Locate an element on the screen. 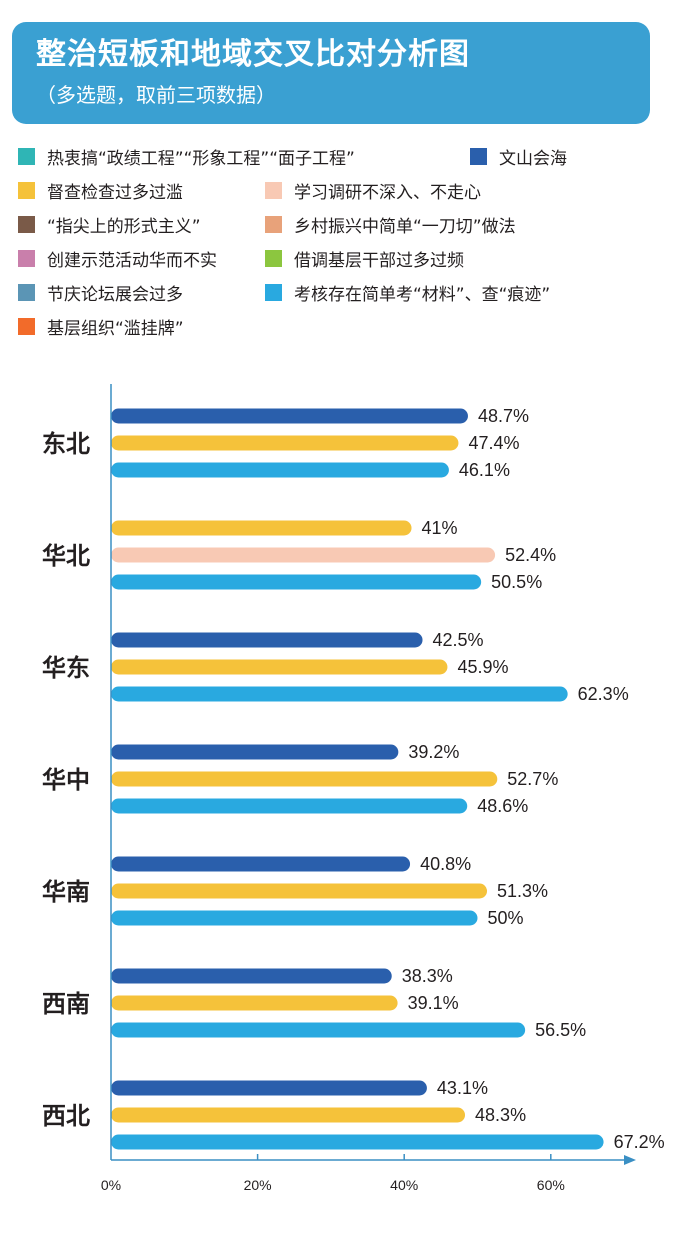  legend-item: 创建示范活动华而不实 is located at coordinates (117, 258).